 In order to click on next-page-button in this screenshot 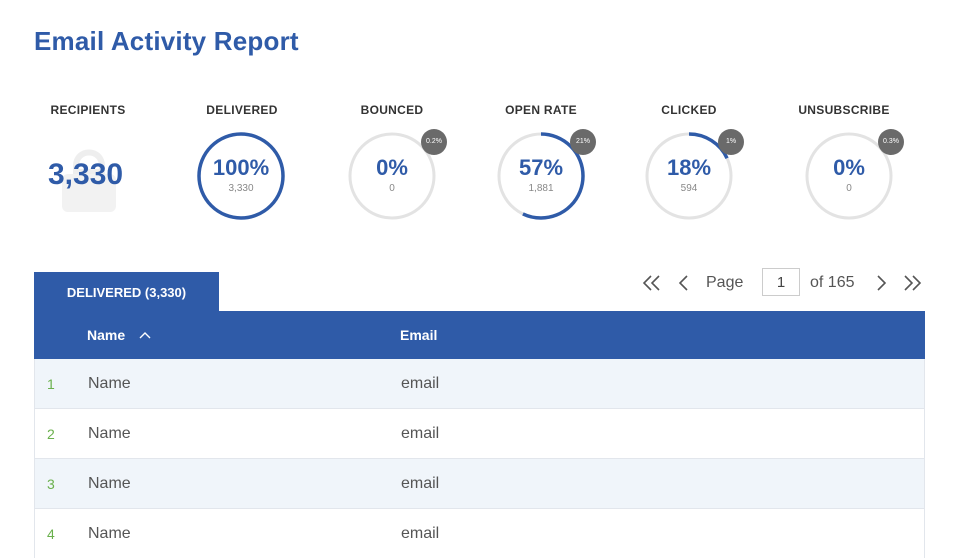, I will do `click(881, 283)`.